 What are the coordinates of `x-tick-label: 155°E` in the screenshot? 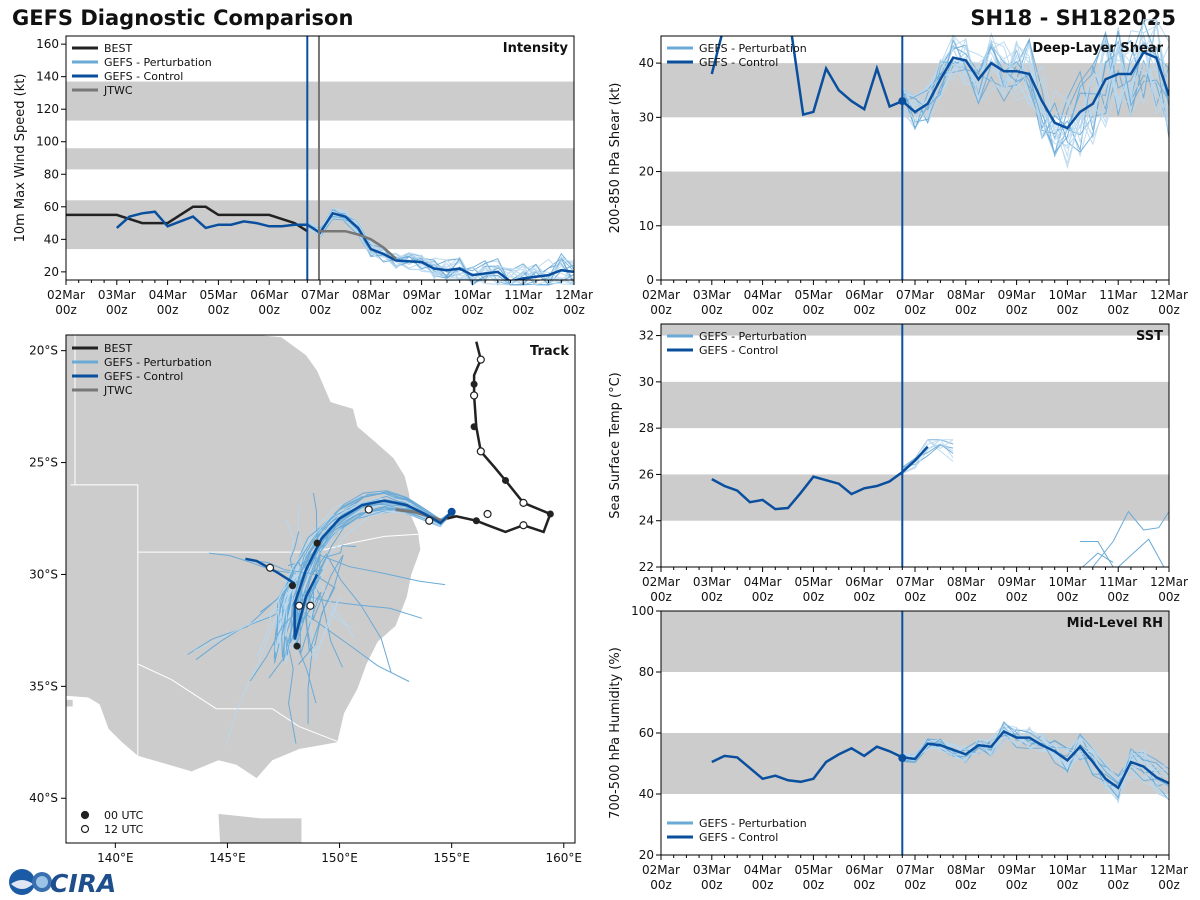 It's located at (451, 858).